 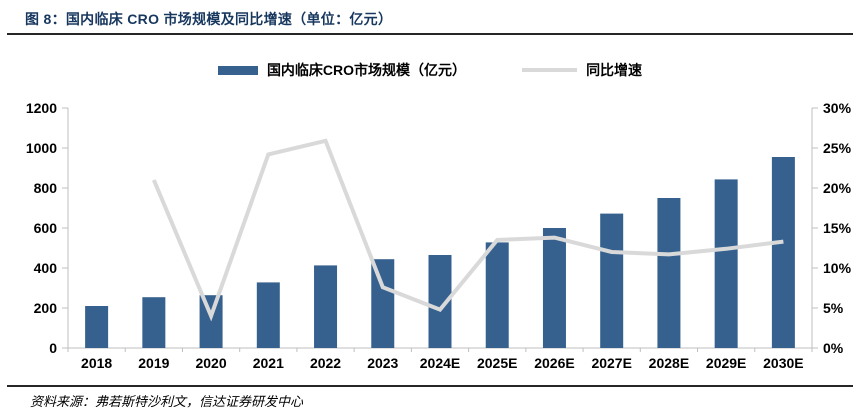 What do you see at coordinates (833, 348) in the screenshot?
I see `right-axis-tick-label: 0%` at bounding box center [833, 348].